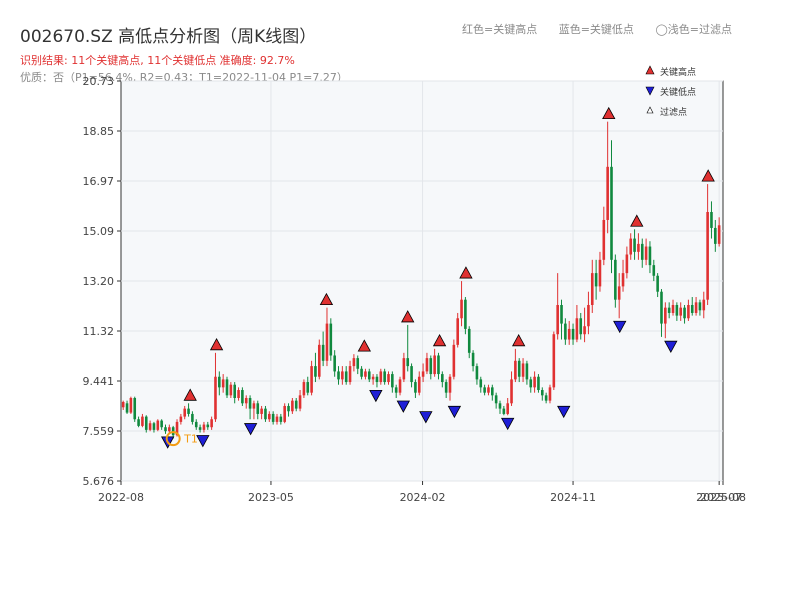  What do you see at coordinates (99, 431) in the screenshot?
I see `y-tick-label: 7.559` at bounding box center [99, 431].